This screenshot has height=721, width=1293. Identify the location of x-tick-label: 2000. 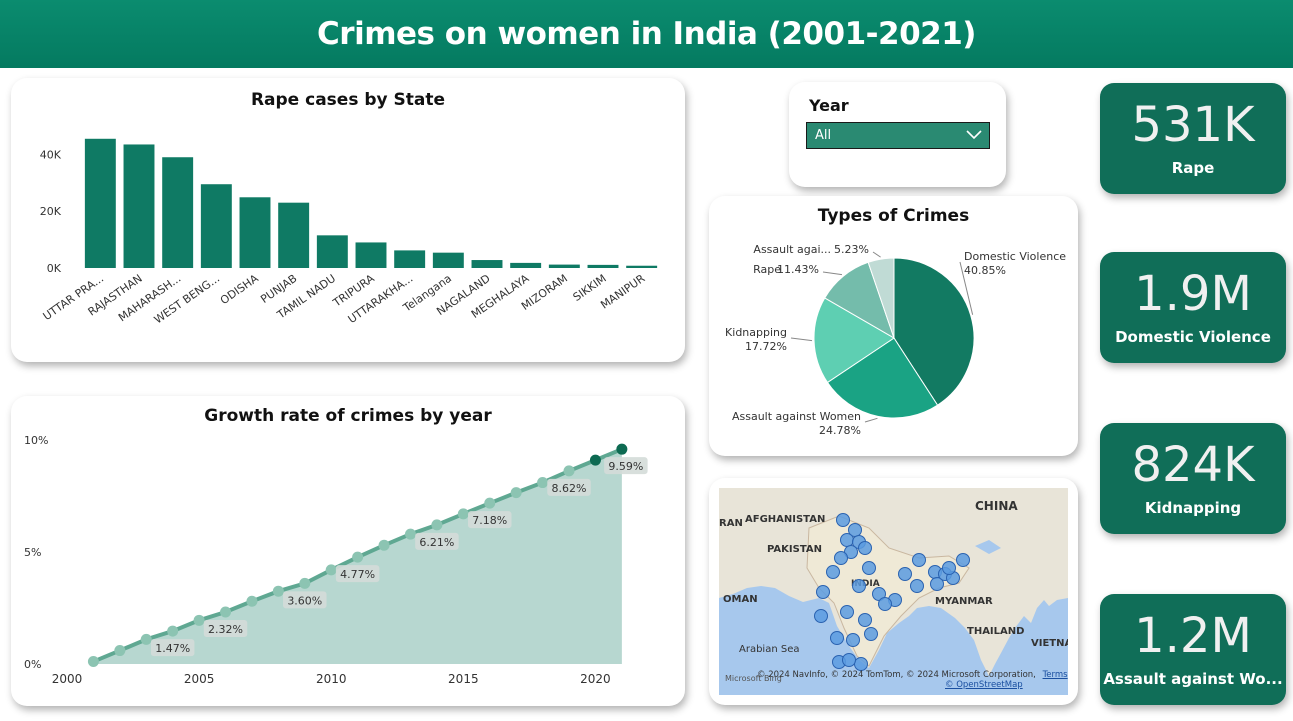
(67, 679).